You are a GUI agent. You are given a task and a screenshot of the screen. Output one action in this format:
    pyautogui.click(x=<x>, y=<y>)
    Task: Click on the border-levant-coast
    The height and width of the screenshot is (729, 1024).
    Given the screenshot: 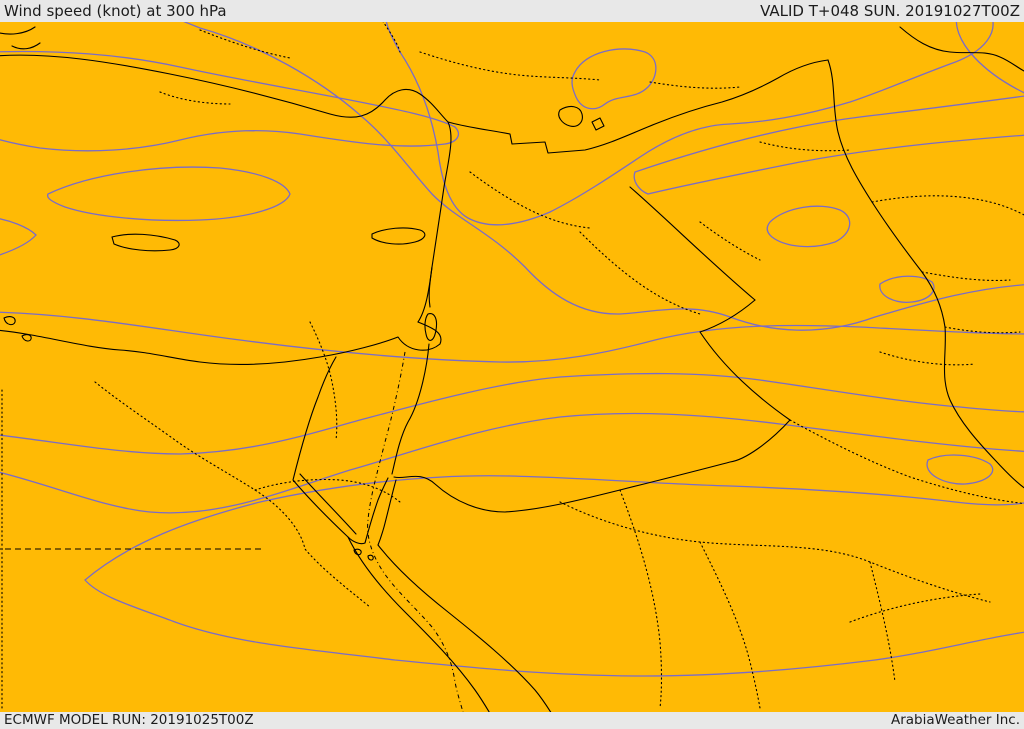 What is the action you would take?
    pyautogui.click(x=434, y=222)
    